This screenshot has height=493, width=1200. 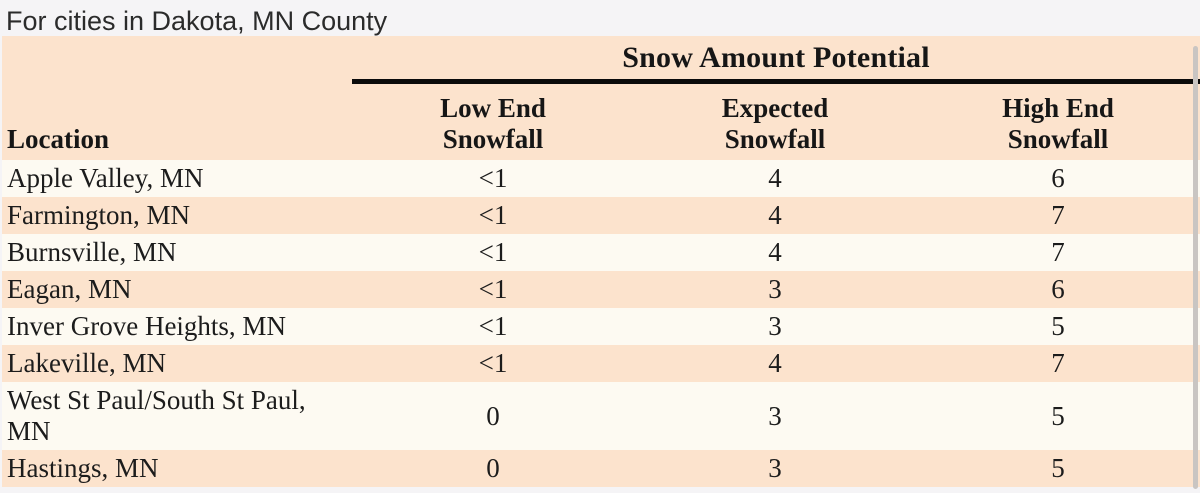 What do you see at coordinates (177, 60) in the screenshot?
I see `group-header-spacer` at bounding box center [177, 60].